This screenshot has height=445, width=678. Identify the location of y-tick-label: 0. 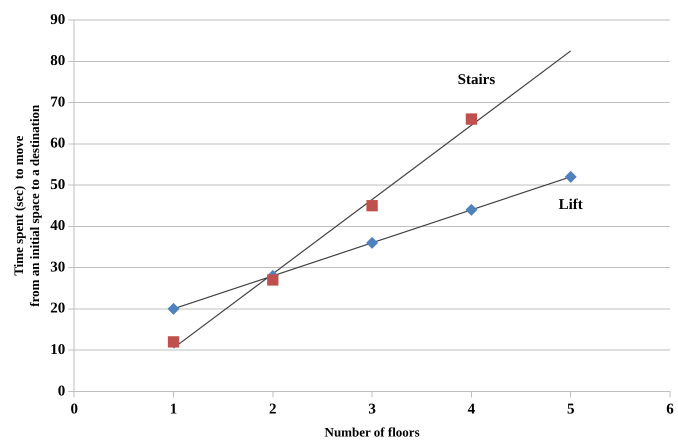
(62, 391).